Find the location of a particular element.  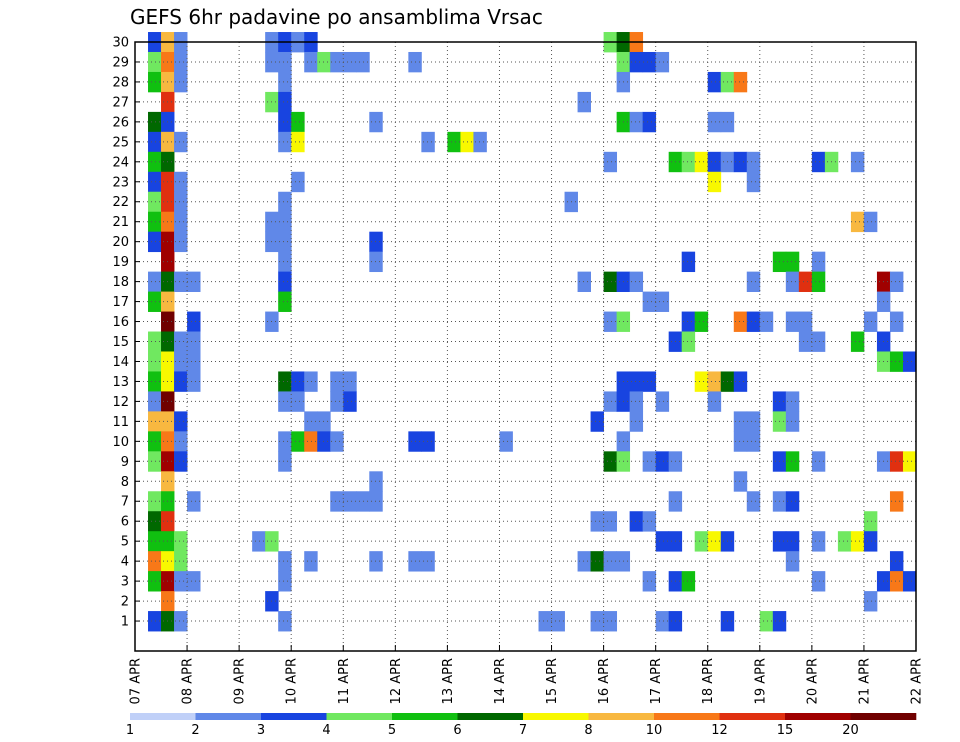

x-tick-label: 15 APR is located at coordinates (552, 681).